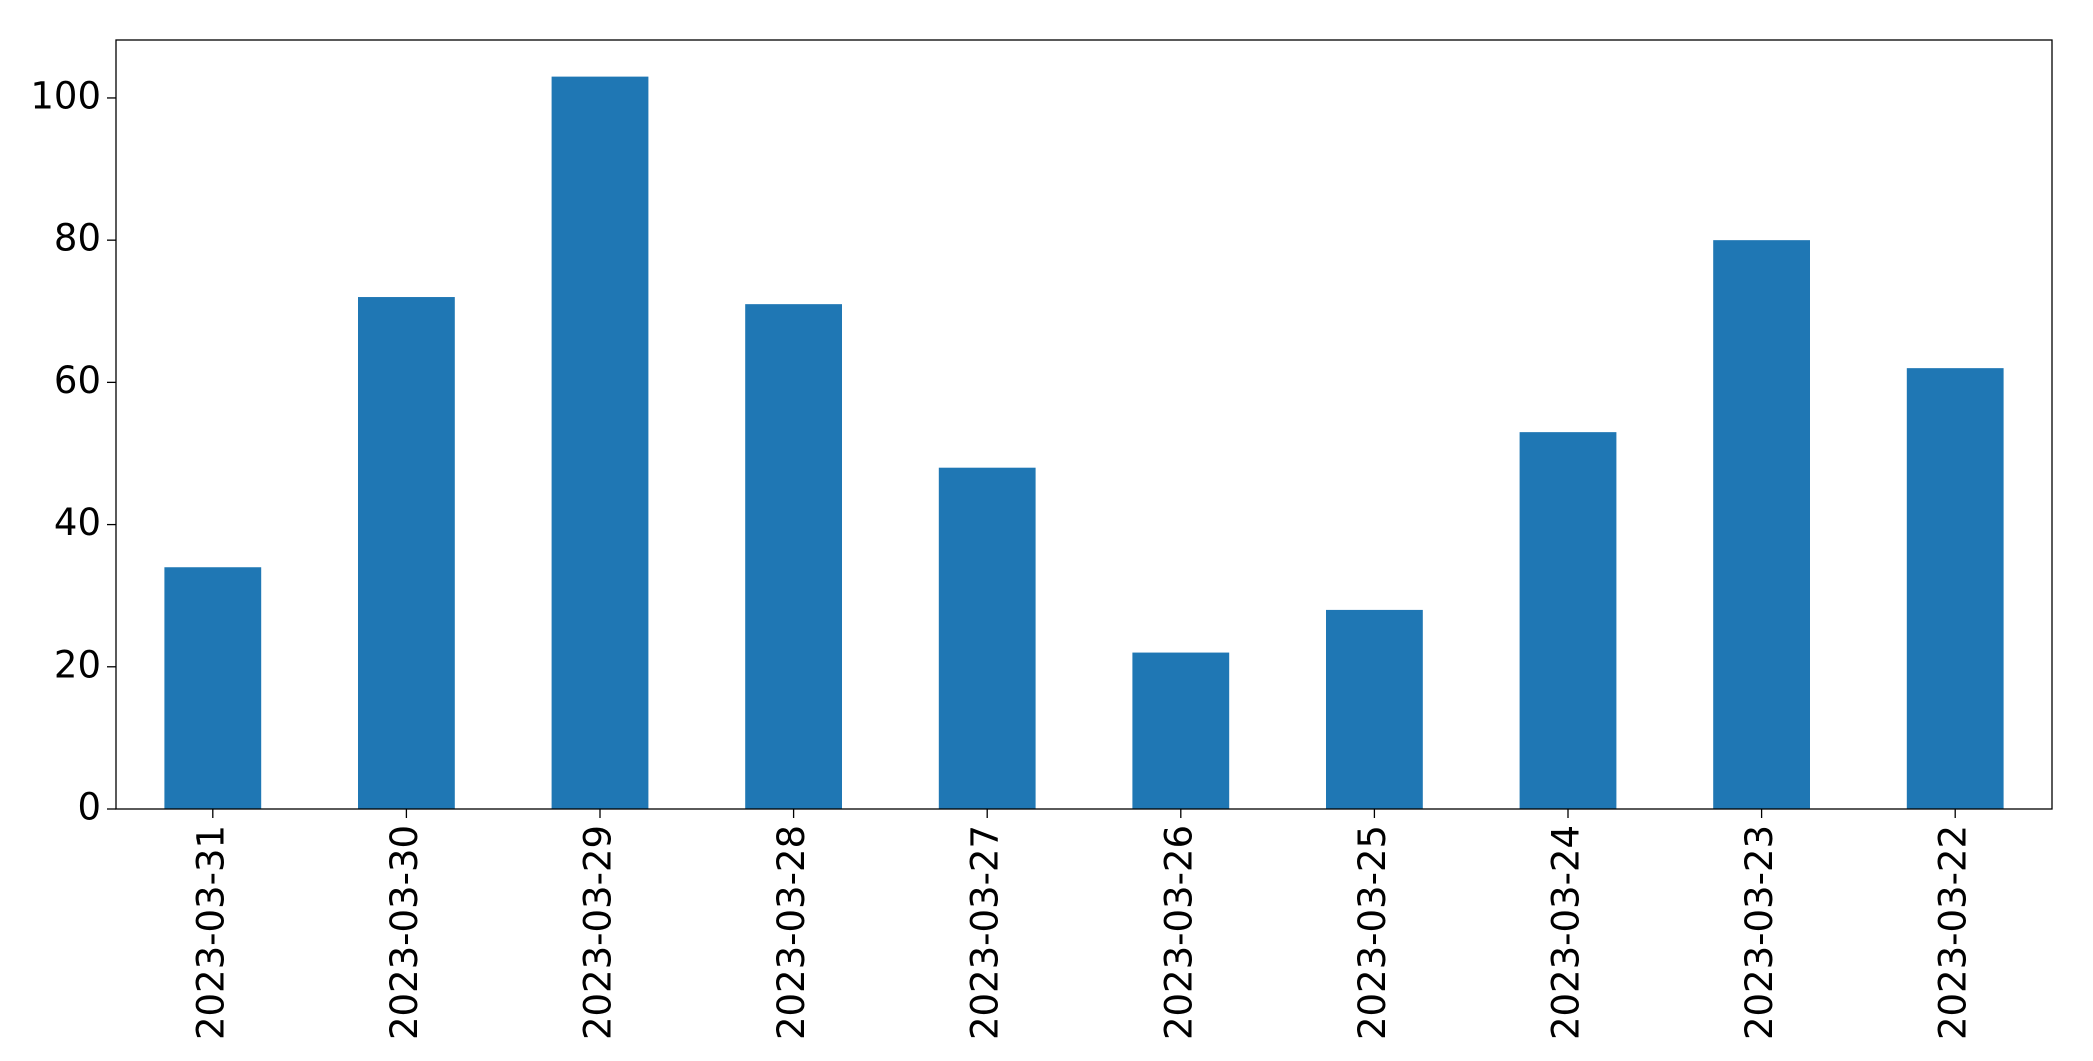 This screenshot has width=2093, height=1061. I want to click on x-tick-label: 2023-03-29, so click(598, 932).